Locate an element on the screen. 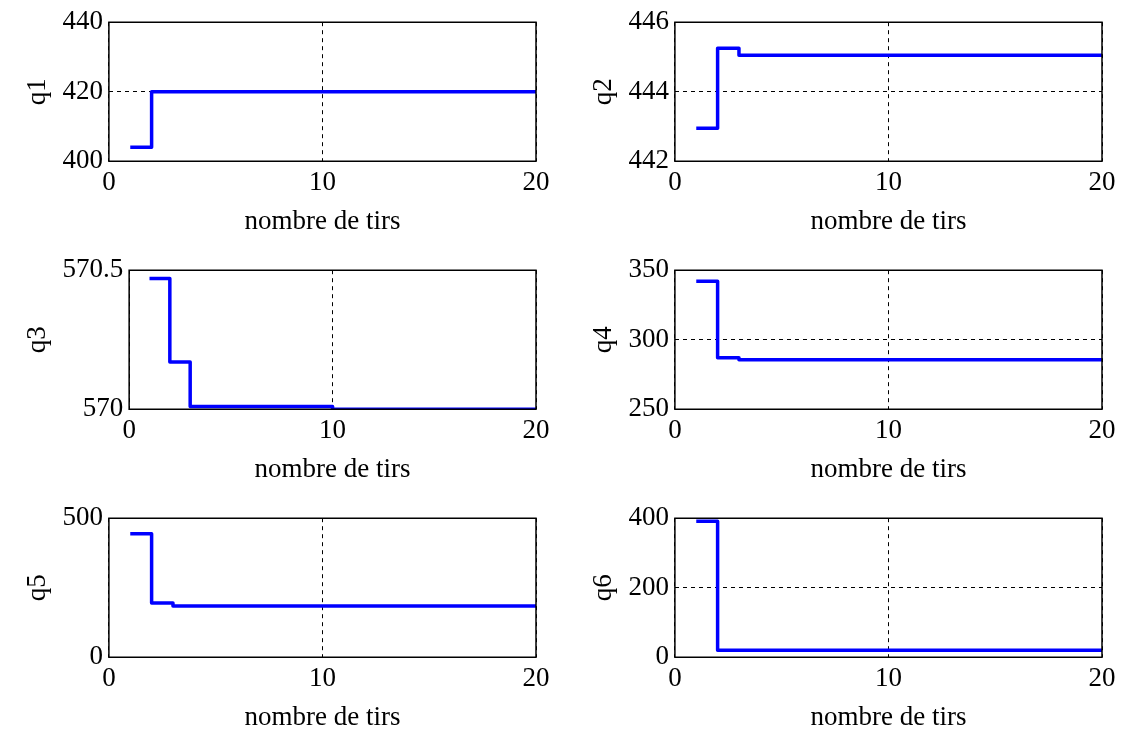 The image size is (1133, 745). y-tick-label: 300 is located at coordinates (648, 337).